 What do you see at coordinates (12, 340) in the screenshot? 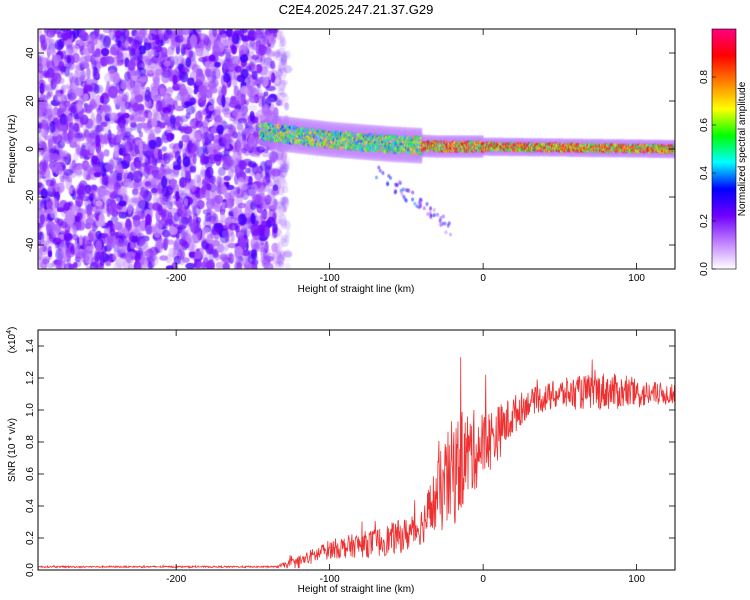
I see `snr-y-multiplier: (x104)` at bounding box center [12, 340].